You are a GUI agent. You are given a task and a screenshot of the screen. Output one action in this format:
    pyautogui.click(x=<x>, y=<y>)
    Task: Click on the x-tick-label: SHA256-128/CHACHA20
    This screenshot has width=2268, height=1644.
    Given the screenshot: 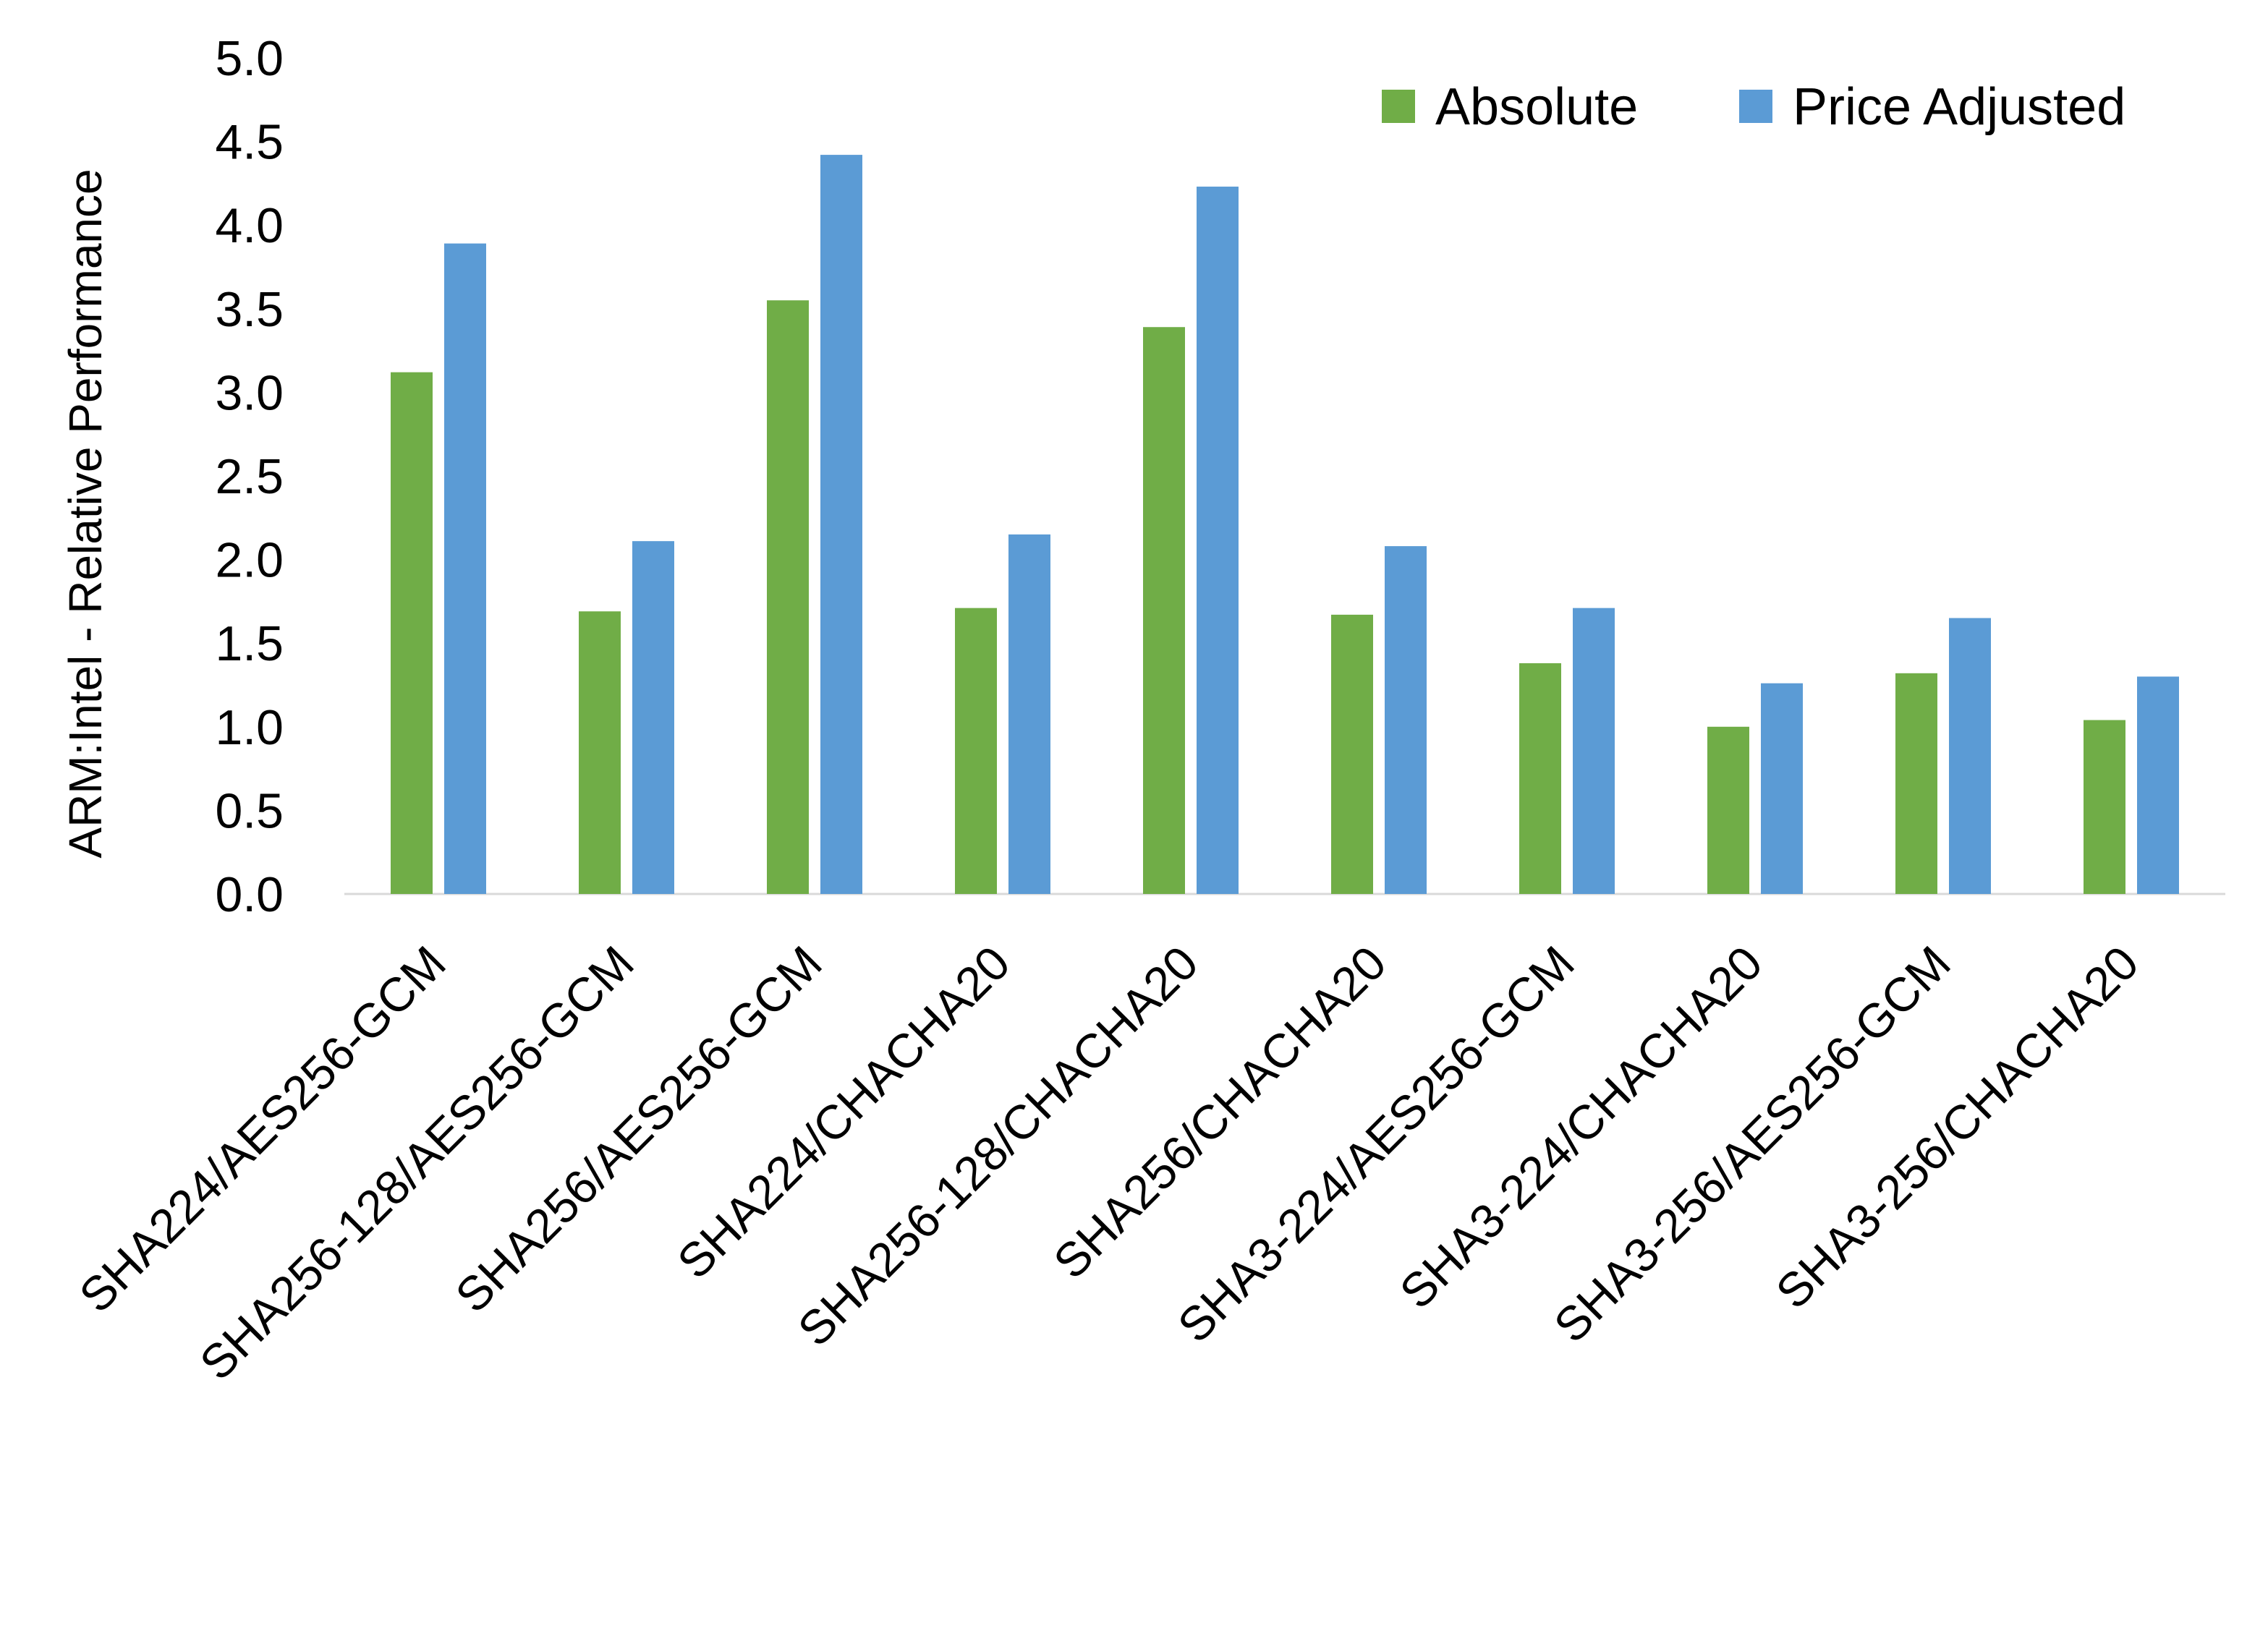 What is the action you would take?
    pyautogui.click(x=998, y=1146)
    